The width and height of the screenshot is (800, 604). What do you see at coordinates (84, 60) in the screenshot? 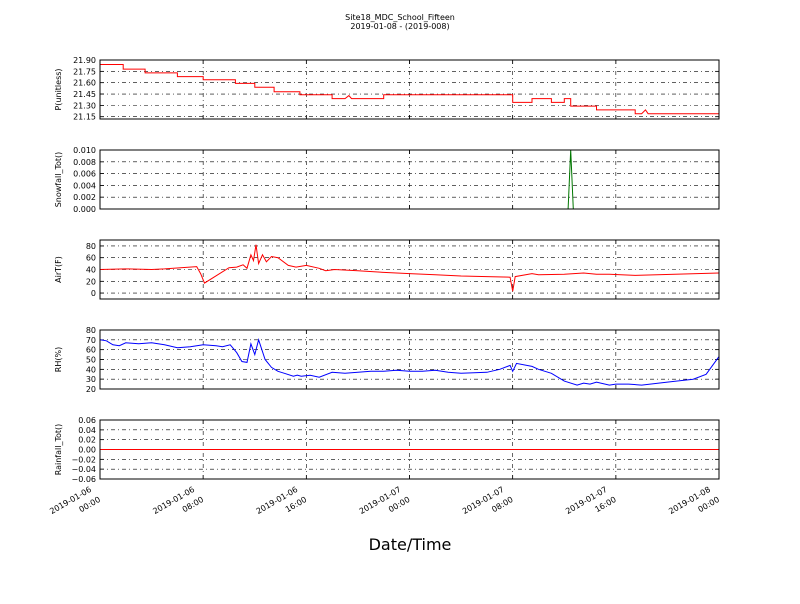
I see `y-tick-label: 21.90` at bounding box center [84, 60].